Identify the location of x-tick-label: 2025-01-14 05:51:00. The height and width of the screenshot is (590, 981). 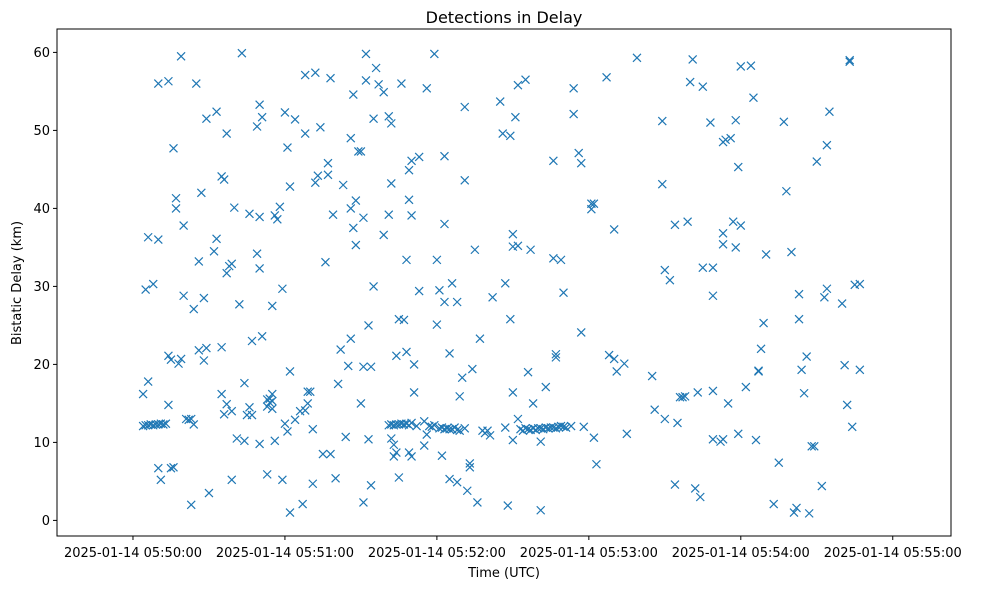
(285, 553).